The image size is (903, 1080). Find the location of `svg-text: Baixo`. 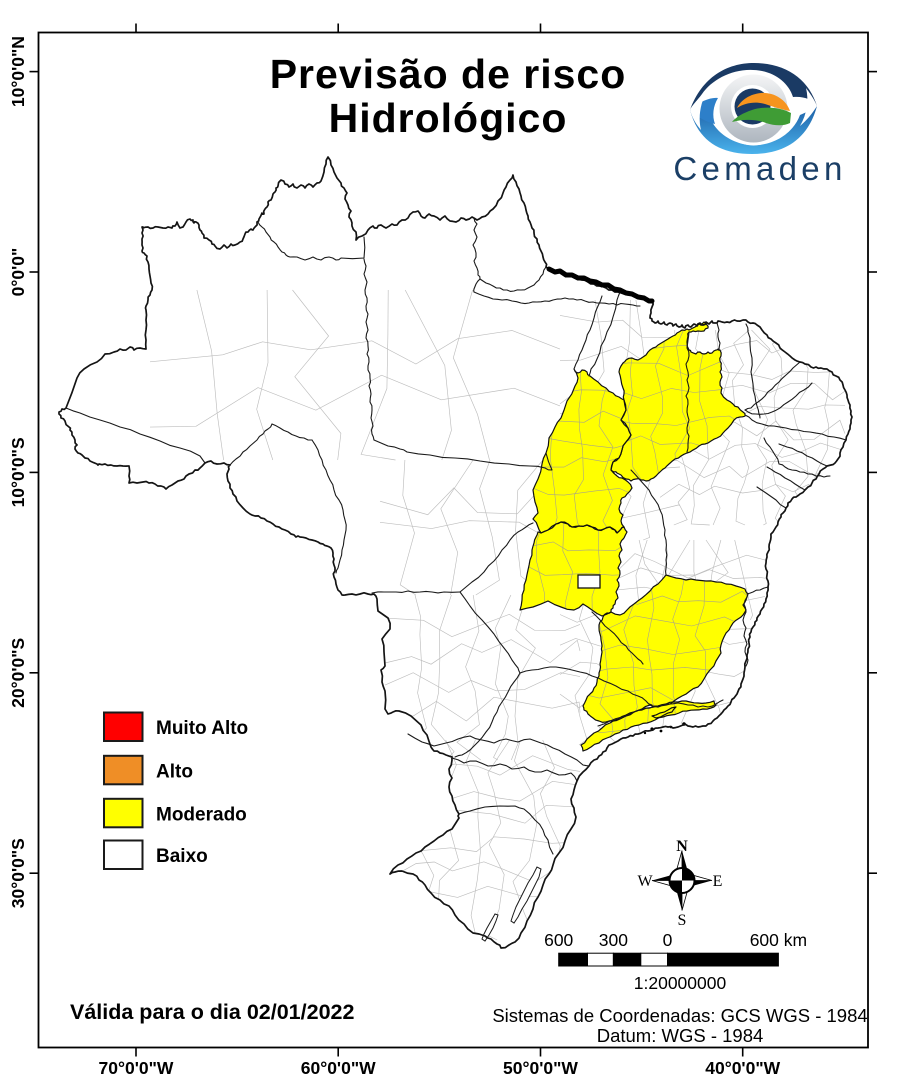

svg-text: Baixo is located at coordinates (182, 856).